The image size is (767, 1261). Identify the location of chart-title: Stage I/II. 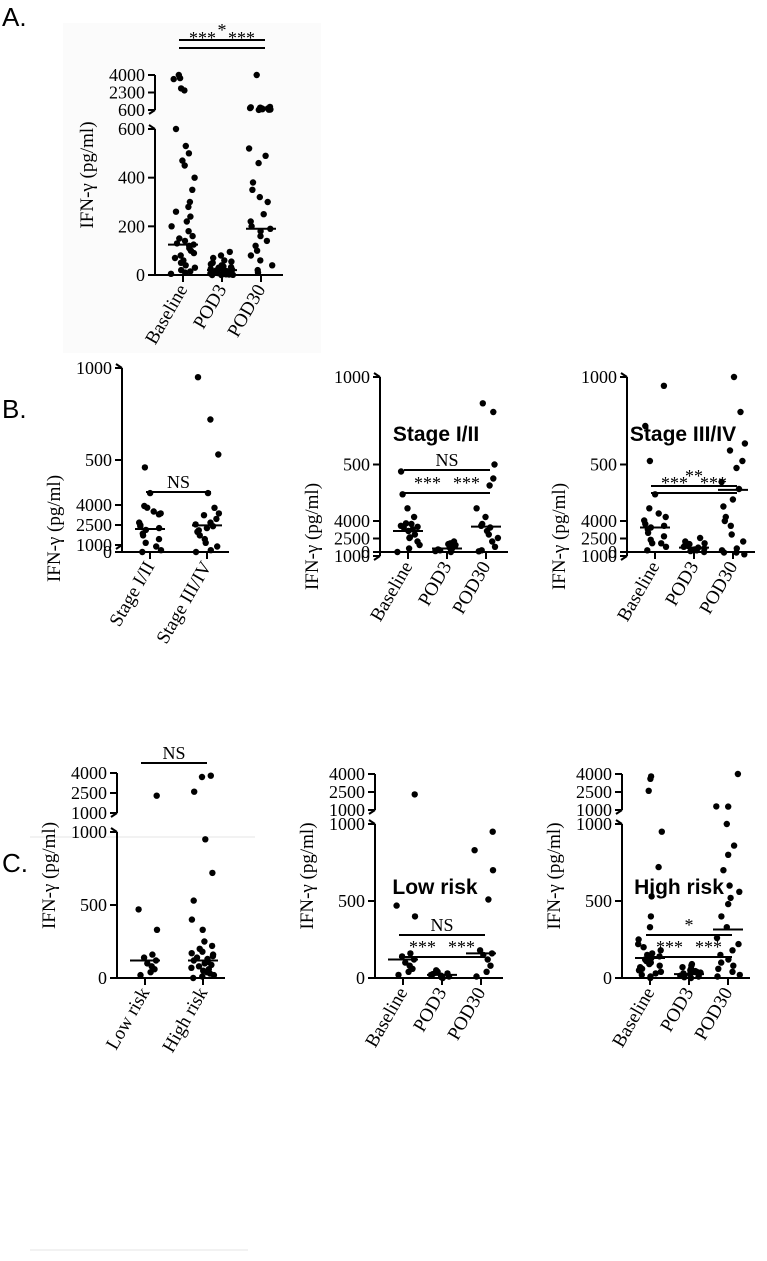
(436, 434).